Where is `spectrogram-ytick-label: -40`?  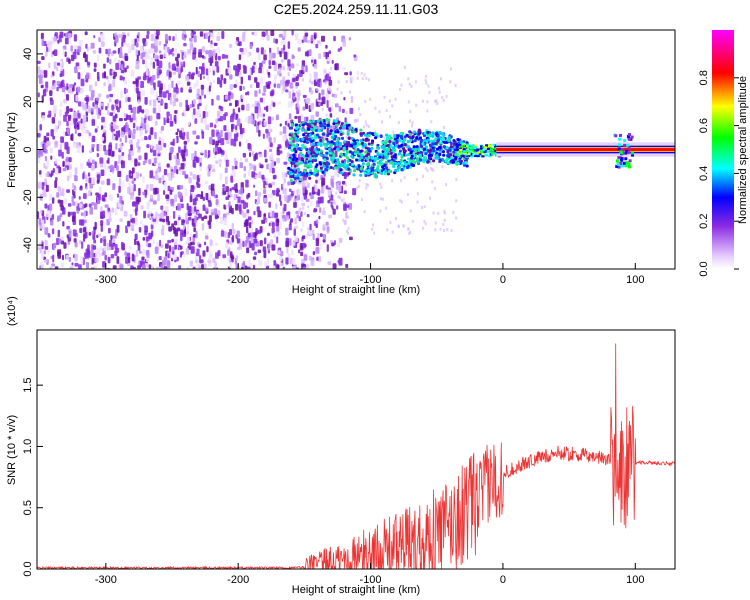
spectrogram-ytick-label: -40 is located at coordinates (28, 245).